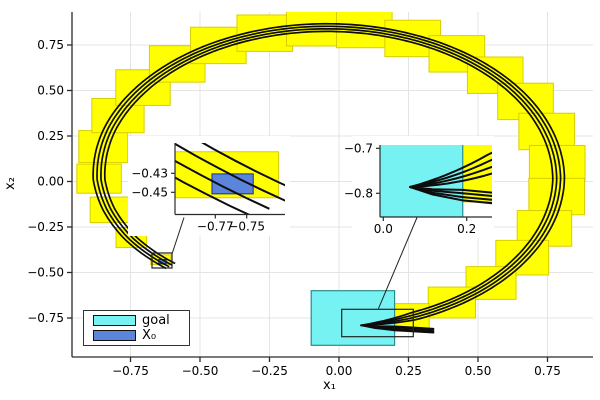 The image size is (600, 400). What do you see at coordinates (383, 229) in the screenshot?
I see `inset-x-tick-label: 0.0` at bounding box center [383, 229].